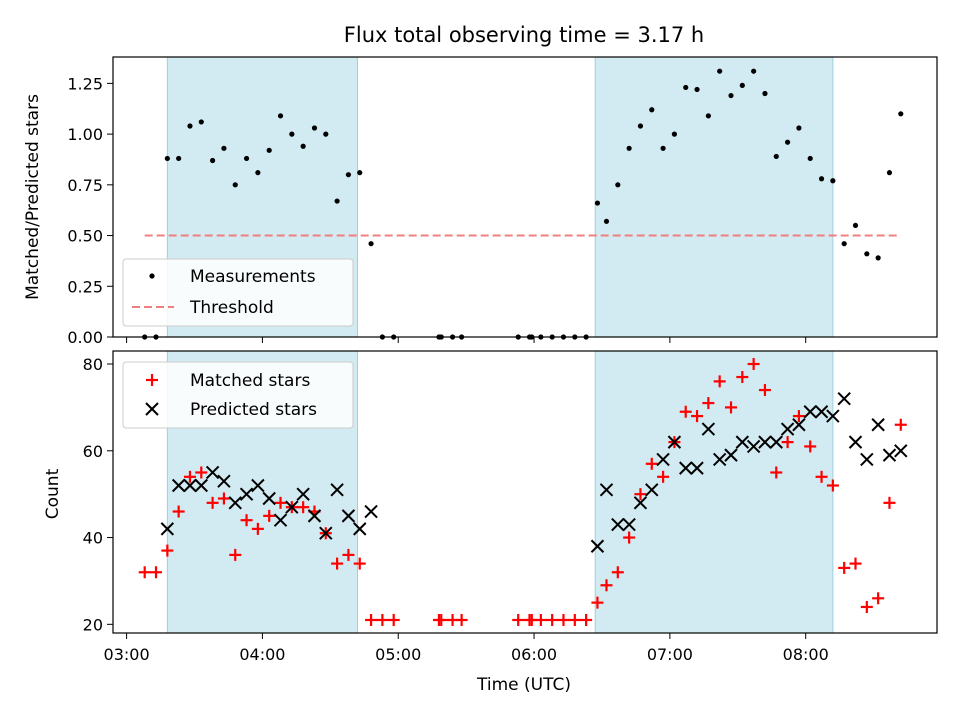 This screenshot has width=960, height=720. Describe the element at coordinates (152, 409) in the screenshot. I see `legend-predicted-marker` at that location.